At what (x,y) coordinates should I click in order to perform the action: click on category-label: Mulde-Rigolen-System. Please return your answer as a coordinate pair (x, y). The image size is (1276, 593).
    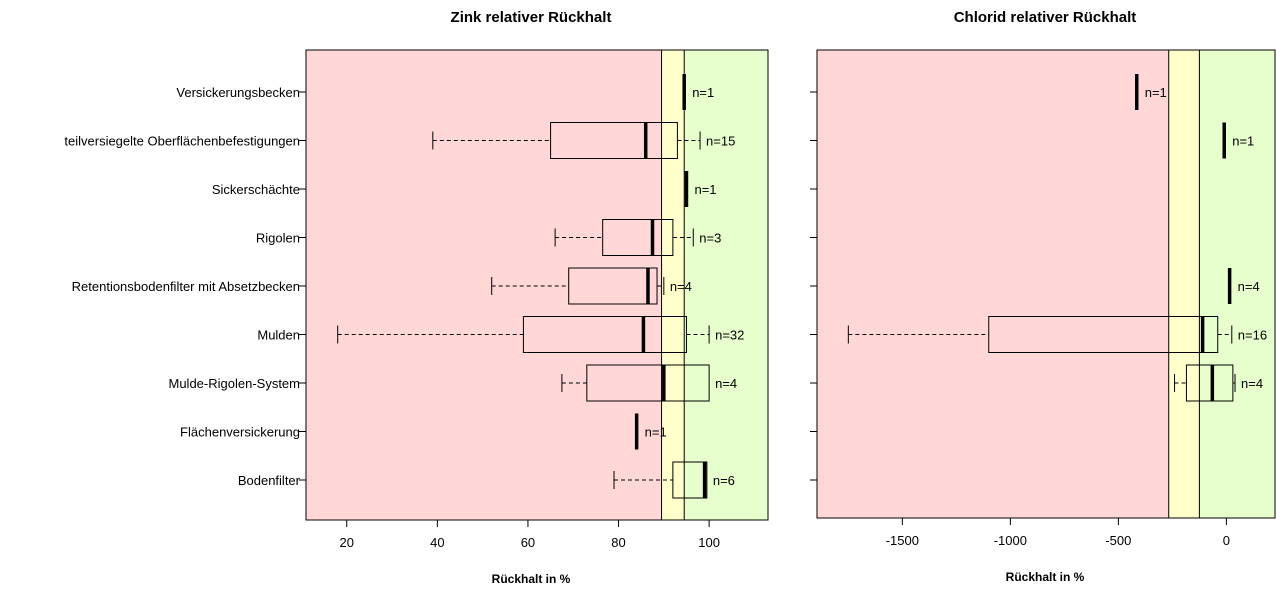
    Looking at the image, I should click on (235, 383).